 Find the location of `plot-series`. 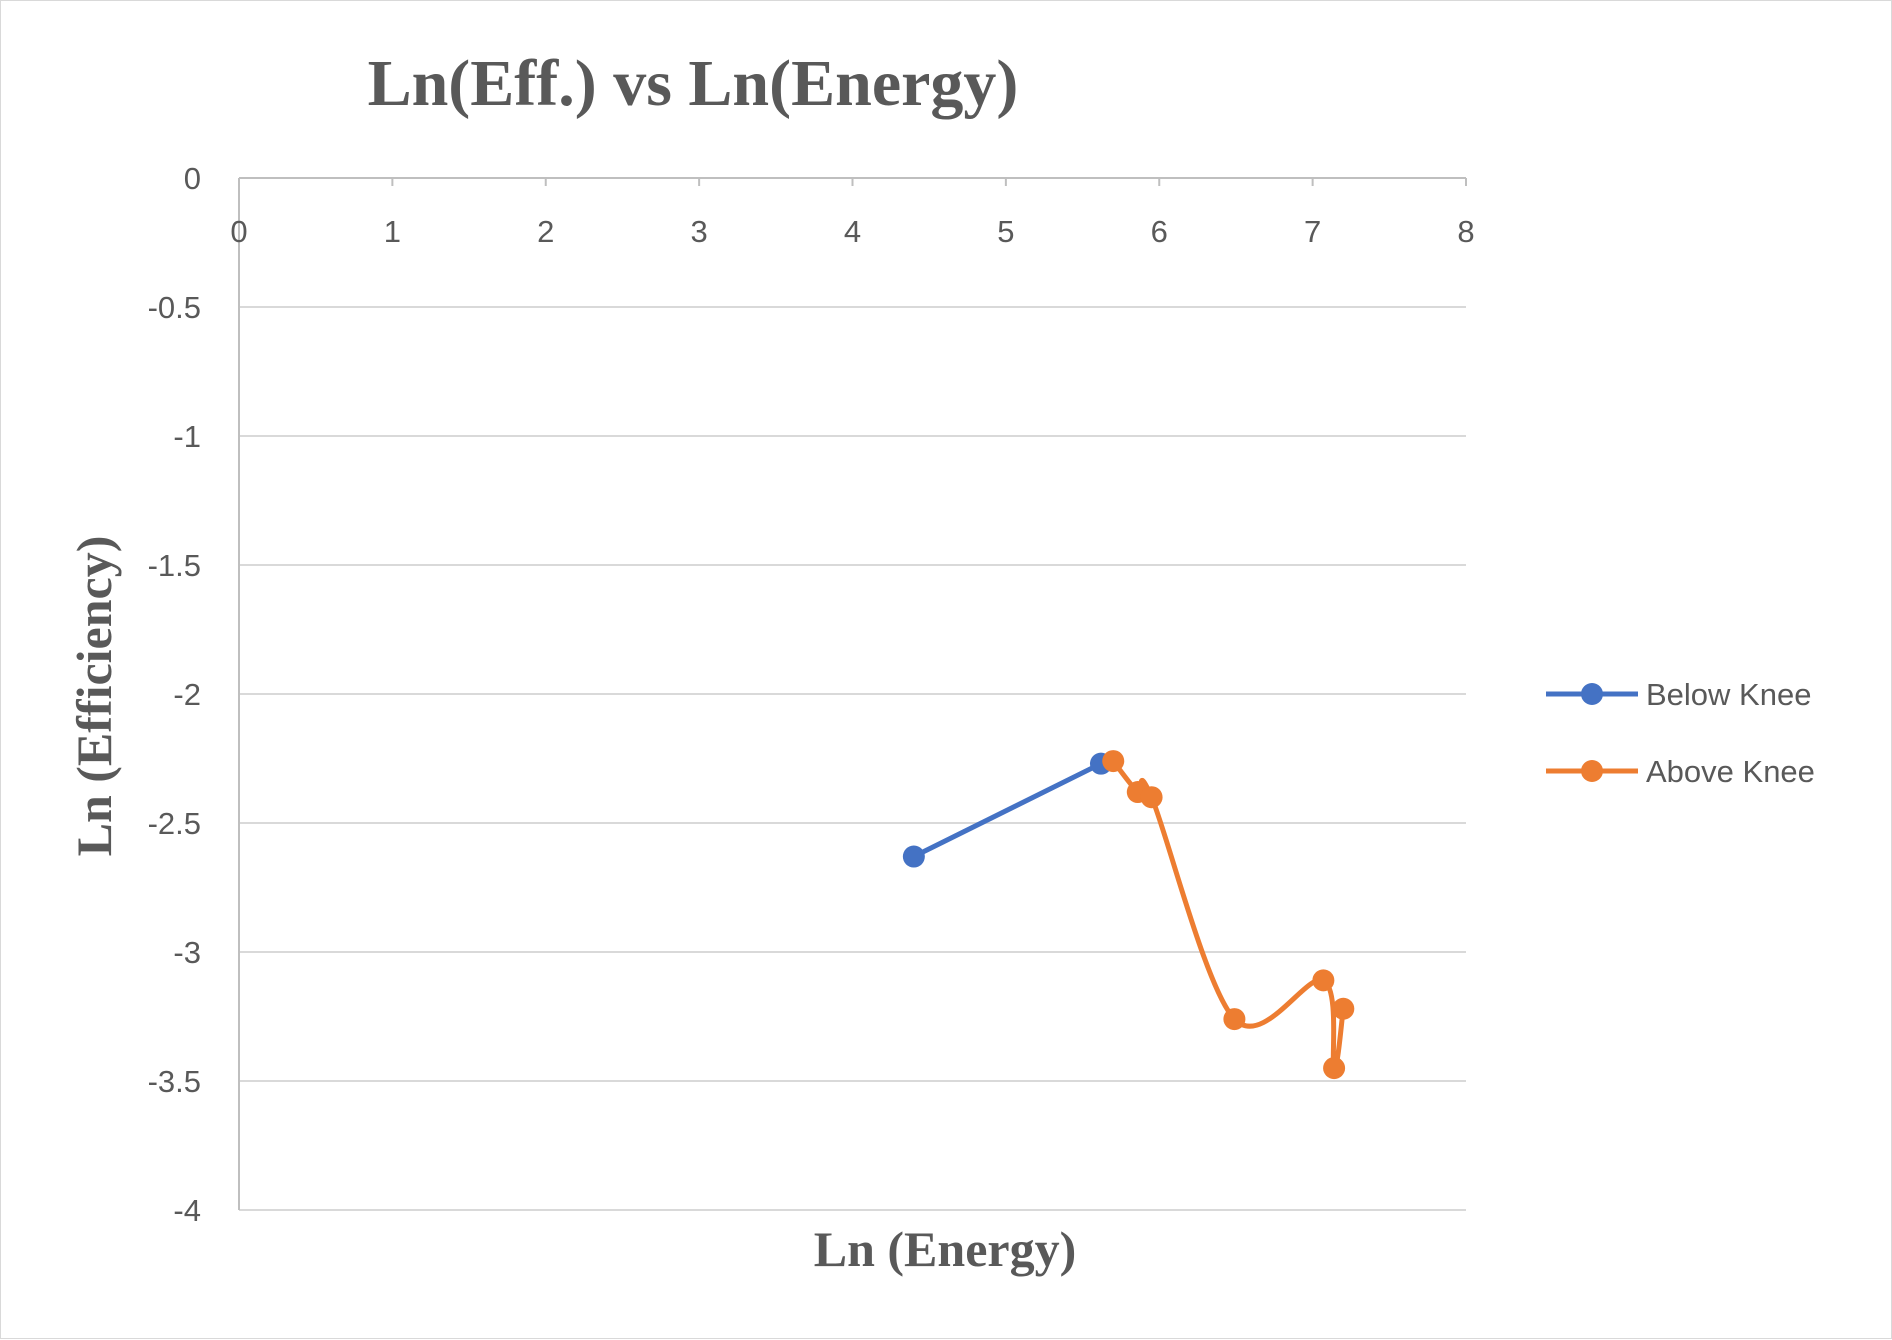

plot-series is located at coordinates (1128, 915).